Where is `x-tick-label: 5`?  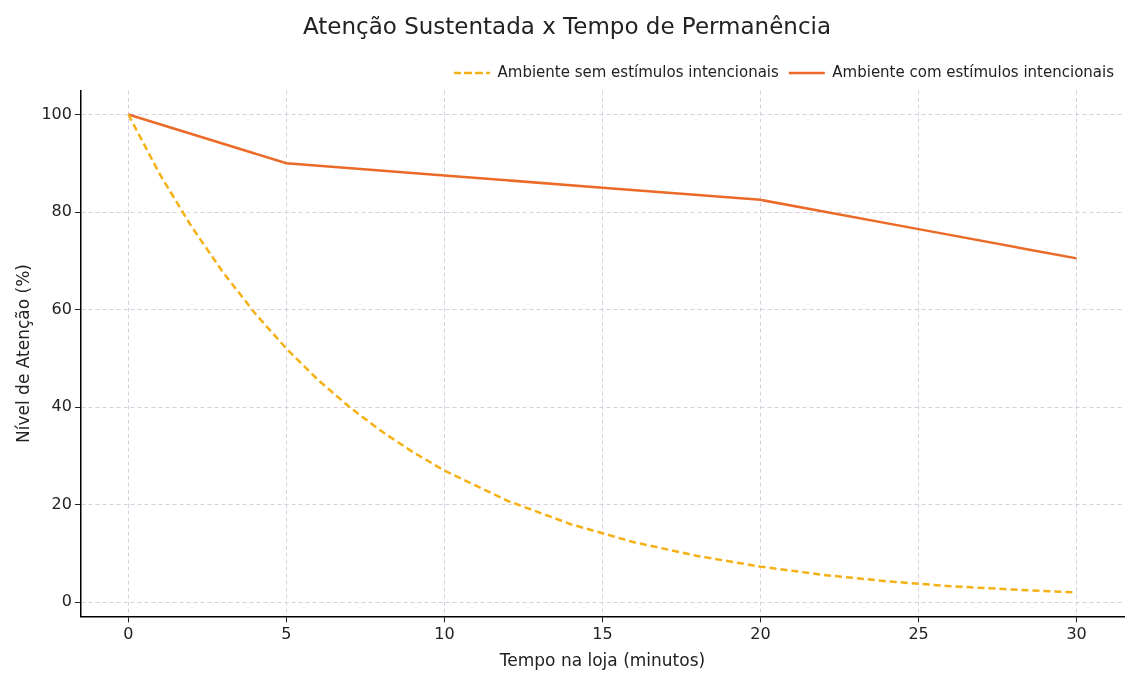 x-tick-label: 5 is located at coordinates (286, 634).